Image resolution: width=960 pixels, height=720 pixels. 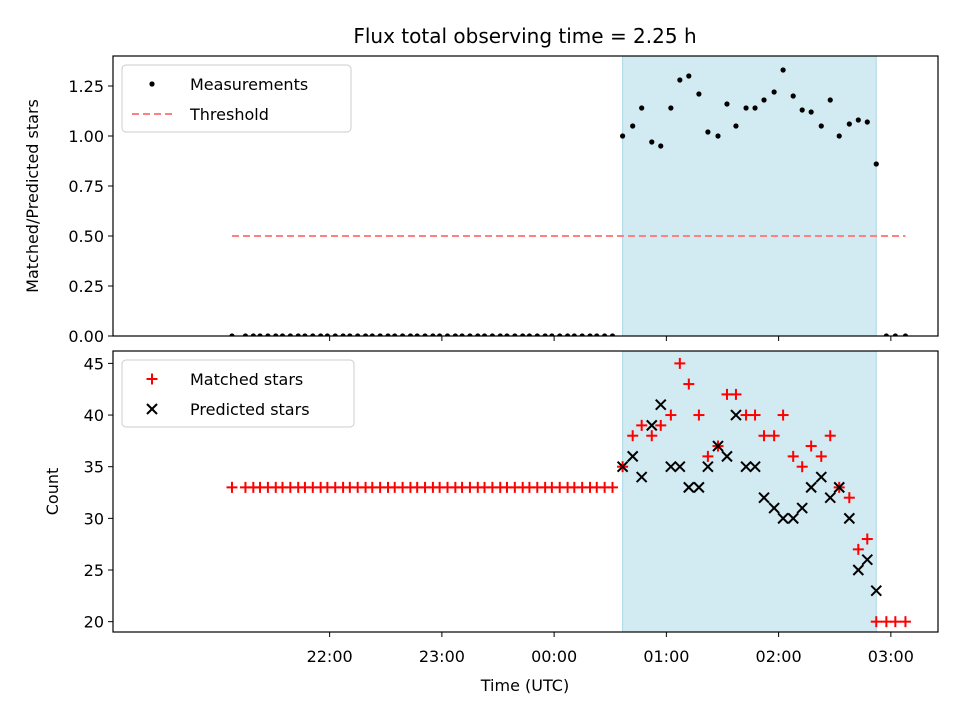 What do you see at coordinates (224, 379) in the screenshot?
I see `legend-entry: Matched stars` at bounding box center [224, 379].